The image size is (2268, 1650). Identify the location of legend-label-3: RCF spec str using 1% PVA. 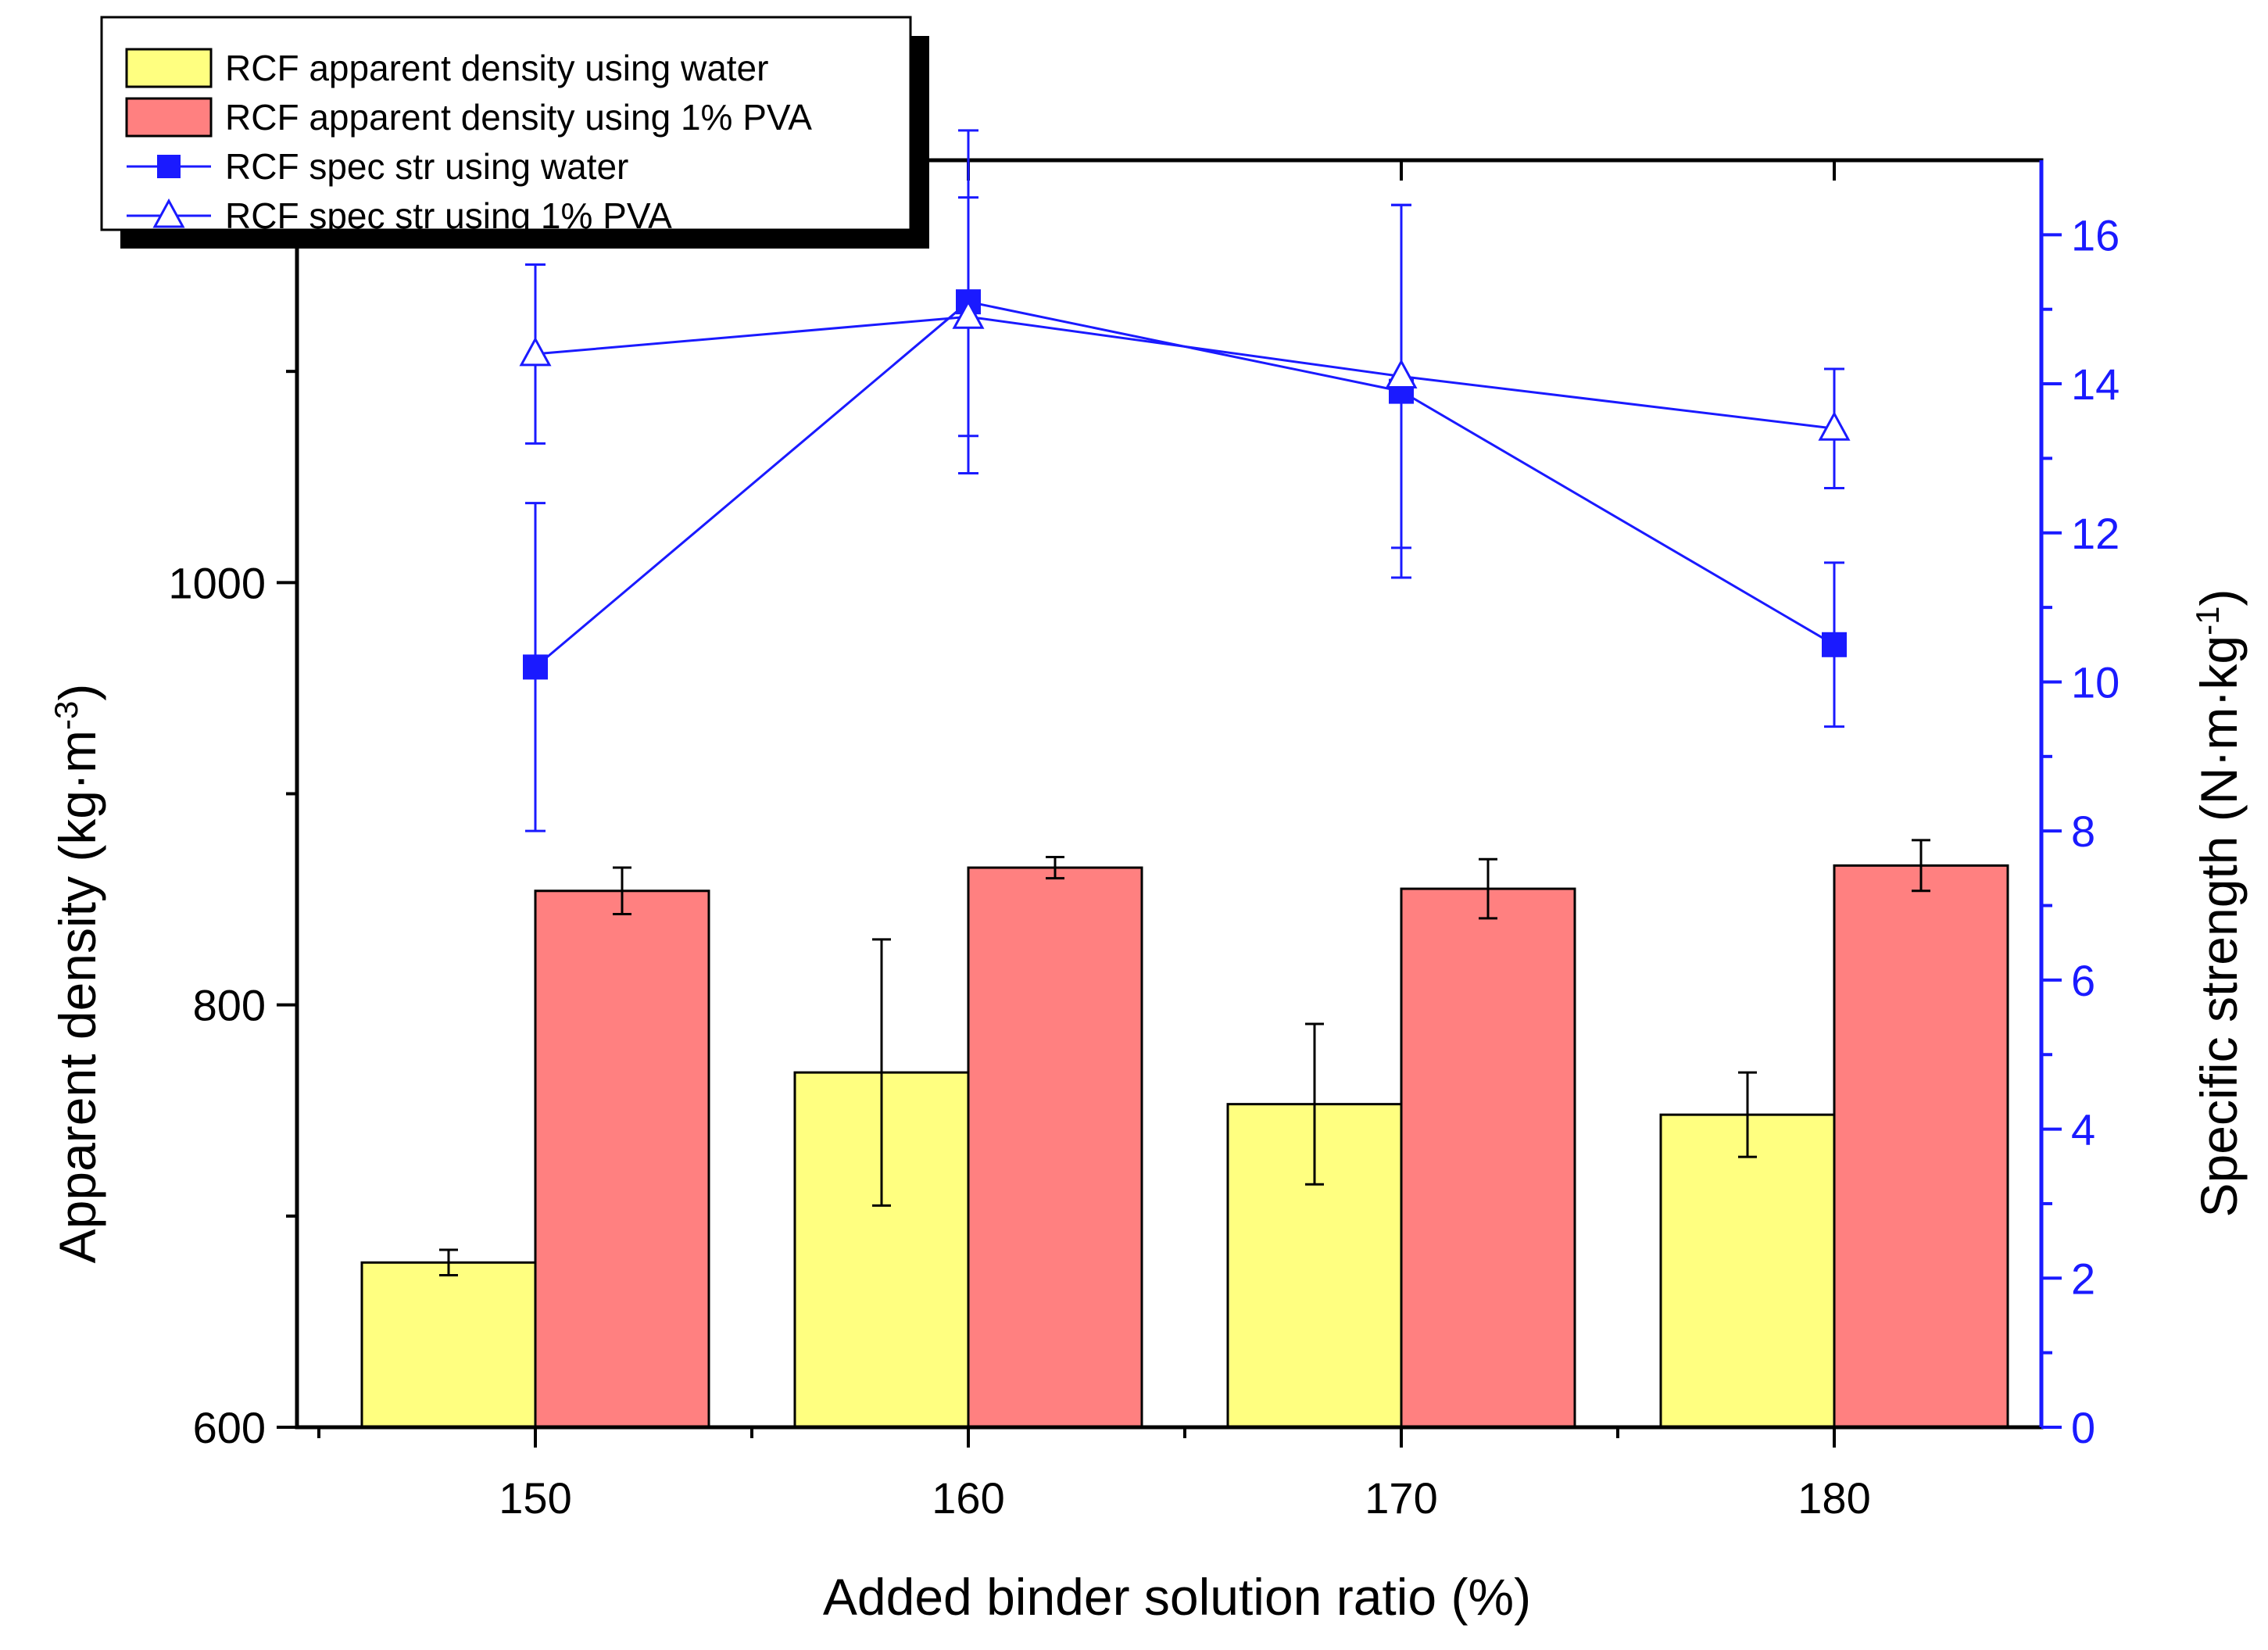
(449, 215).